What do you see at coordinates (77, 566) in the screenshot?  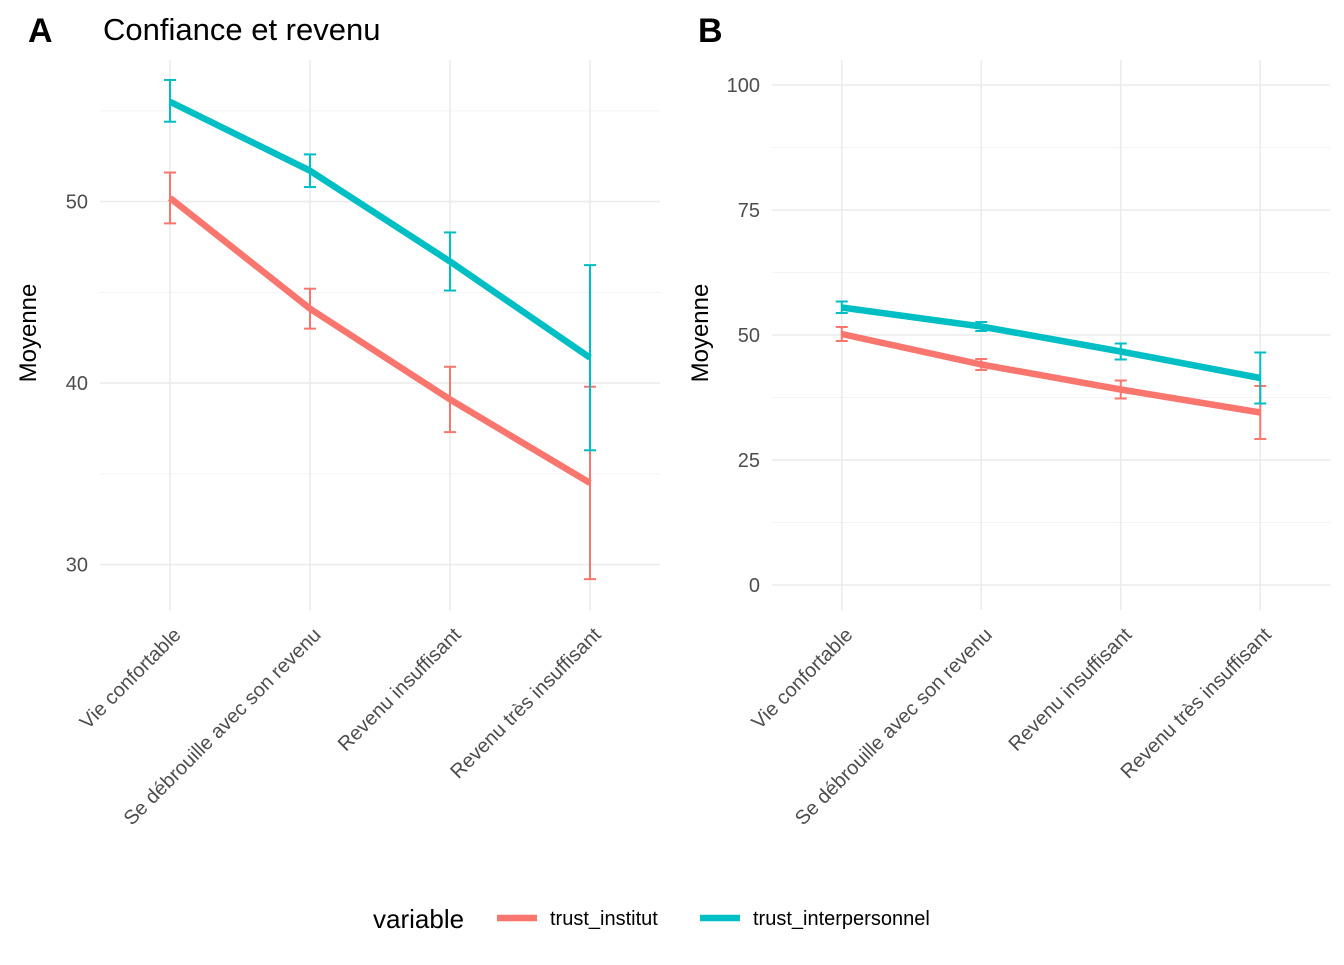 I see `y-tick-label: 30` at bounding box center [77, 566].